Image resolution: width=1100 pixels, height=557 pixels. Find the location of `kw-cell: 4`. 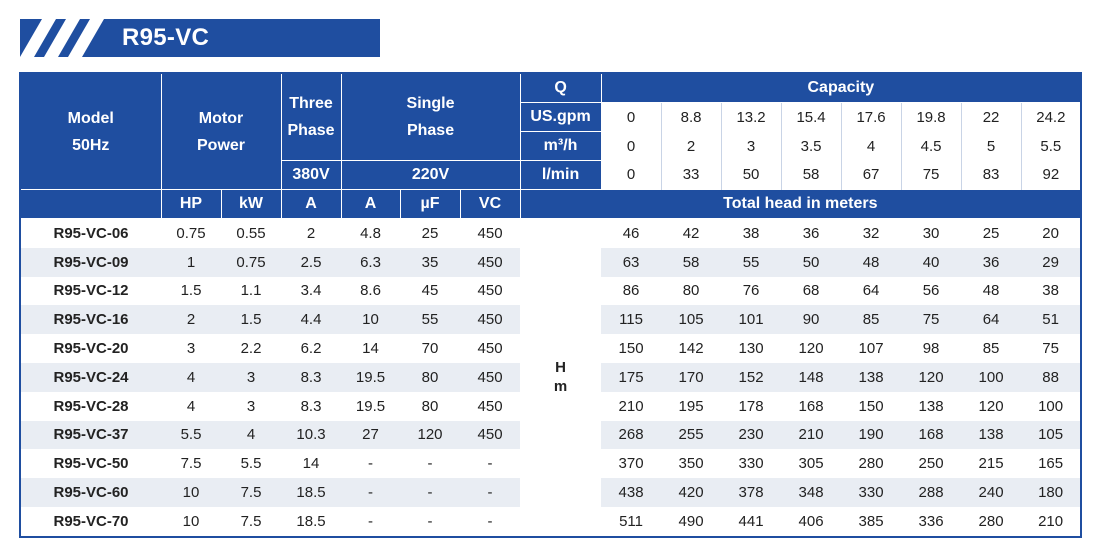

kw-cell: 4 is located at coordinates (251, 435).